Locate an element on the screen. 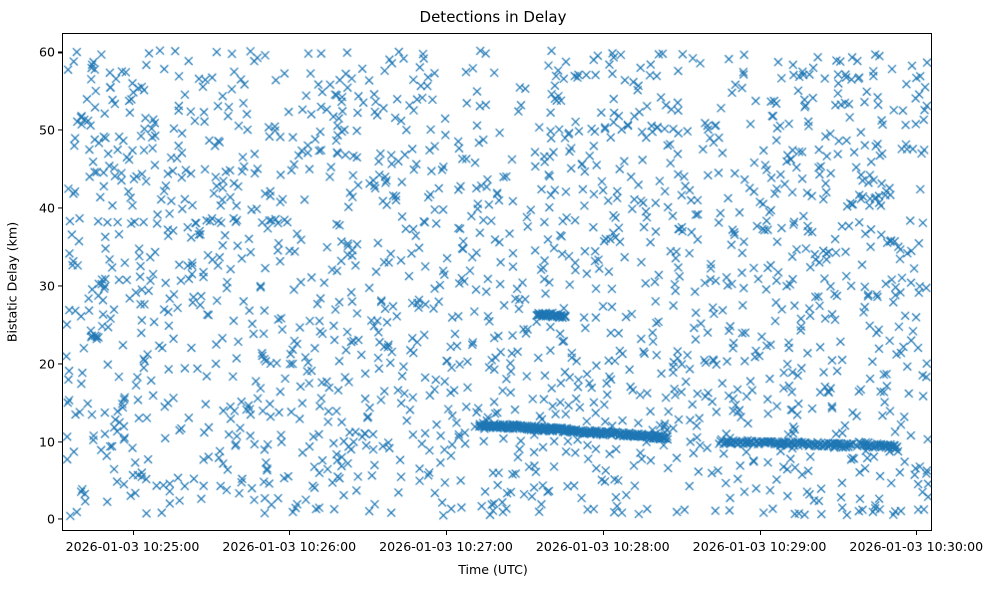 The image size is (986, 590). y-axis-label-text: Bistatic Delay (km) is located at coordinates (12, 282).